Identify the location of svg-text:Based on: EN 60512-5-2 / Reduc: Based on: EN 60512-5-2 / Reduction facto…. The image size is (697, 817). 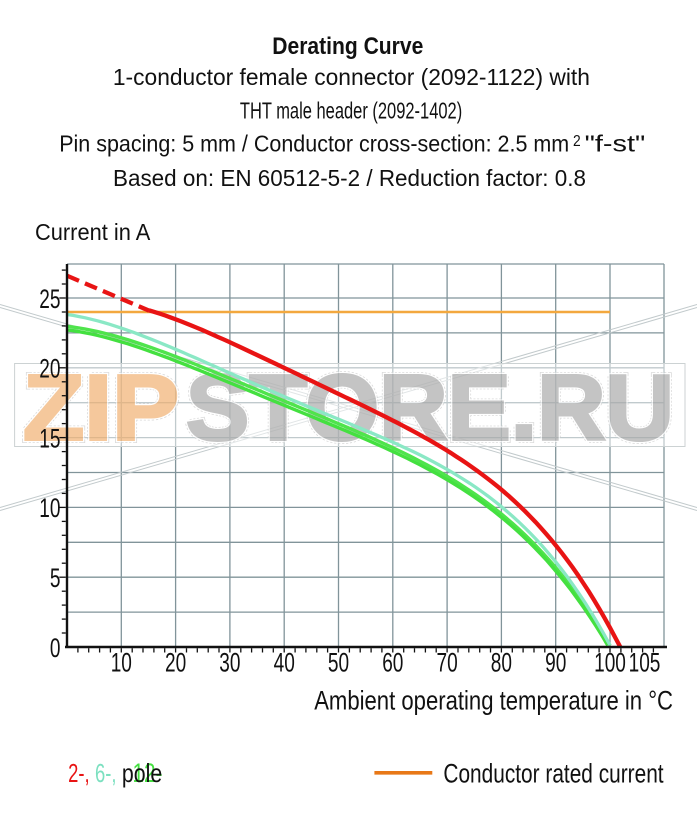
(349, 178).